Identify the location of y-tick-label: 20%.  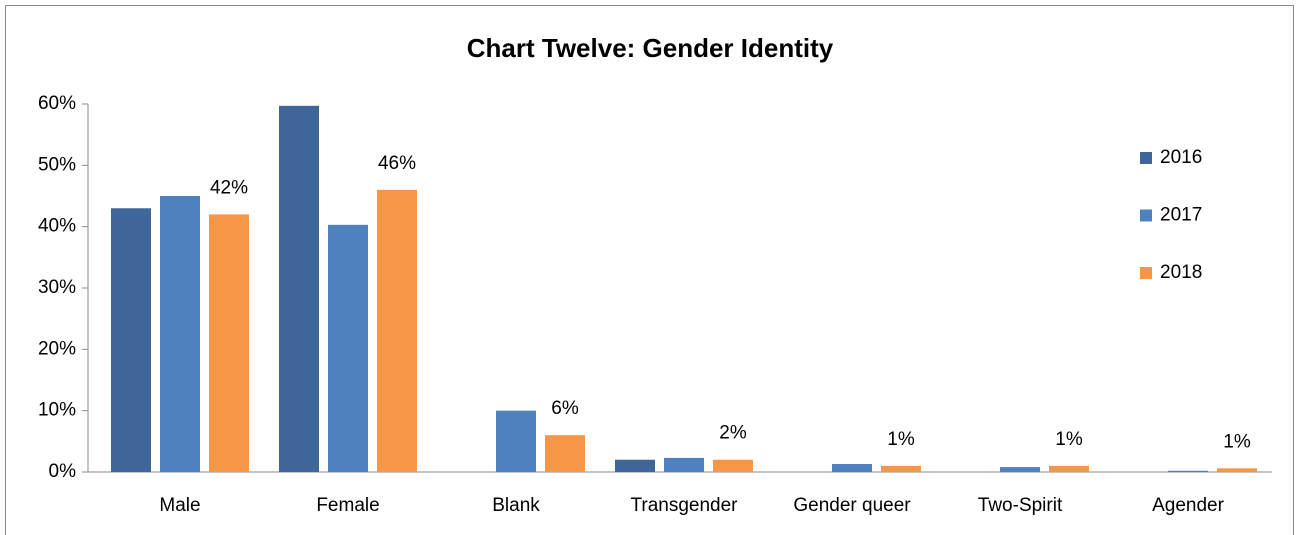
(57, 348).